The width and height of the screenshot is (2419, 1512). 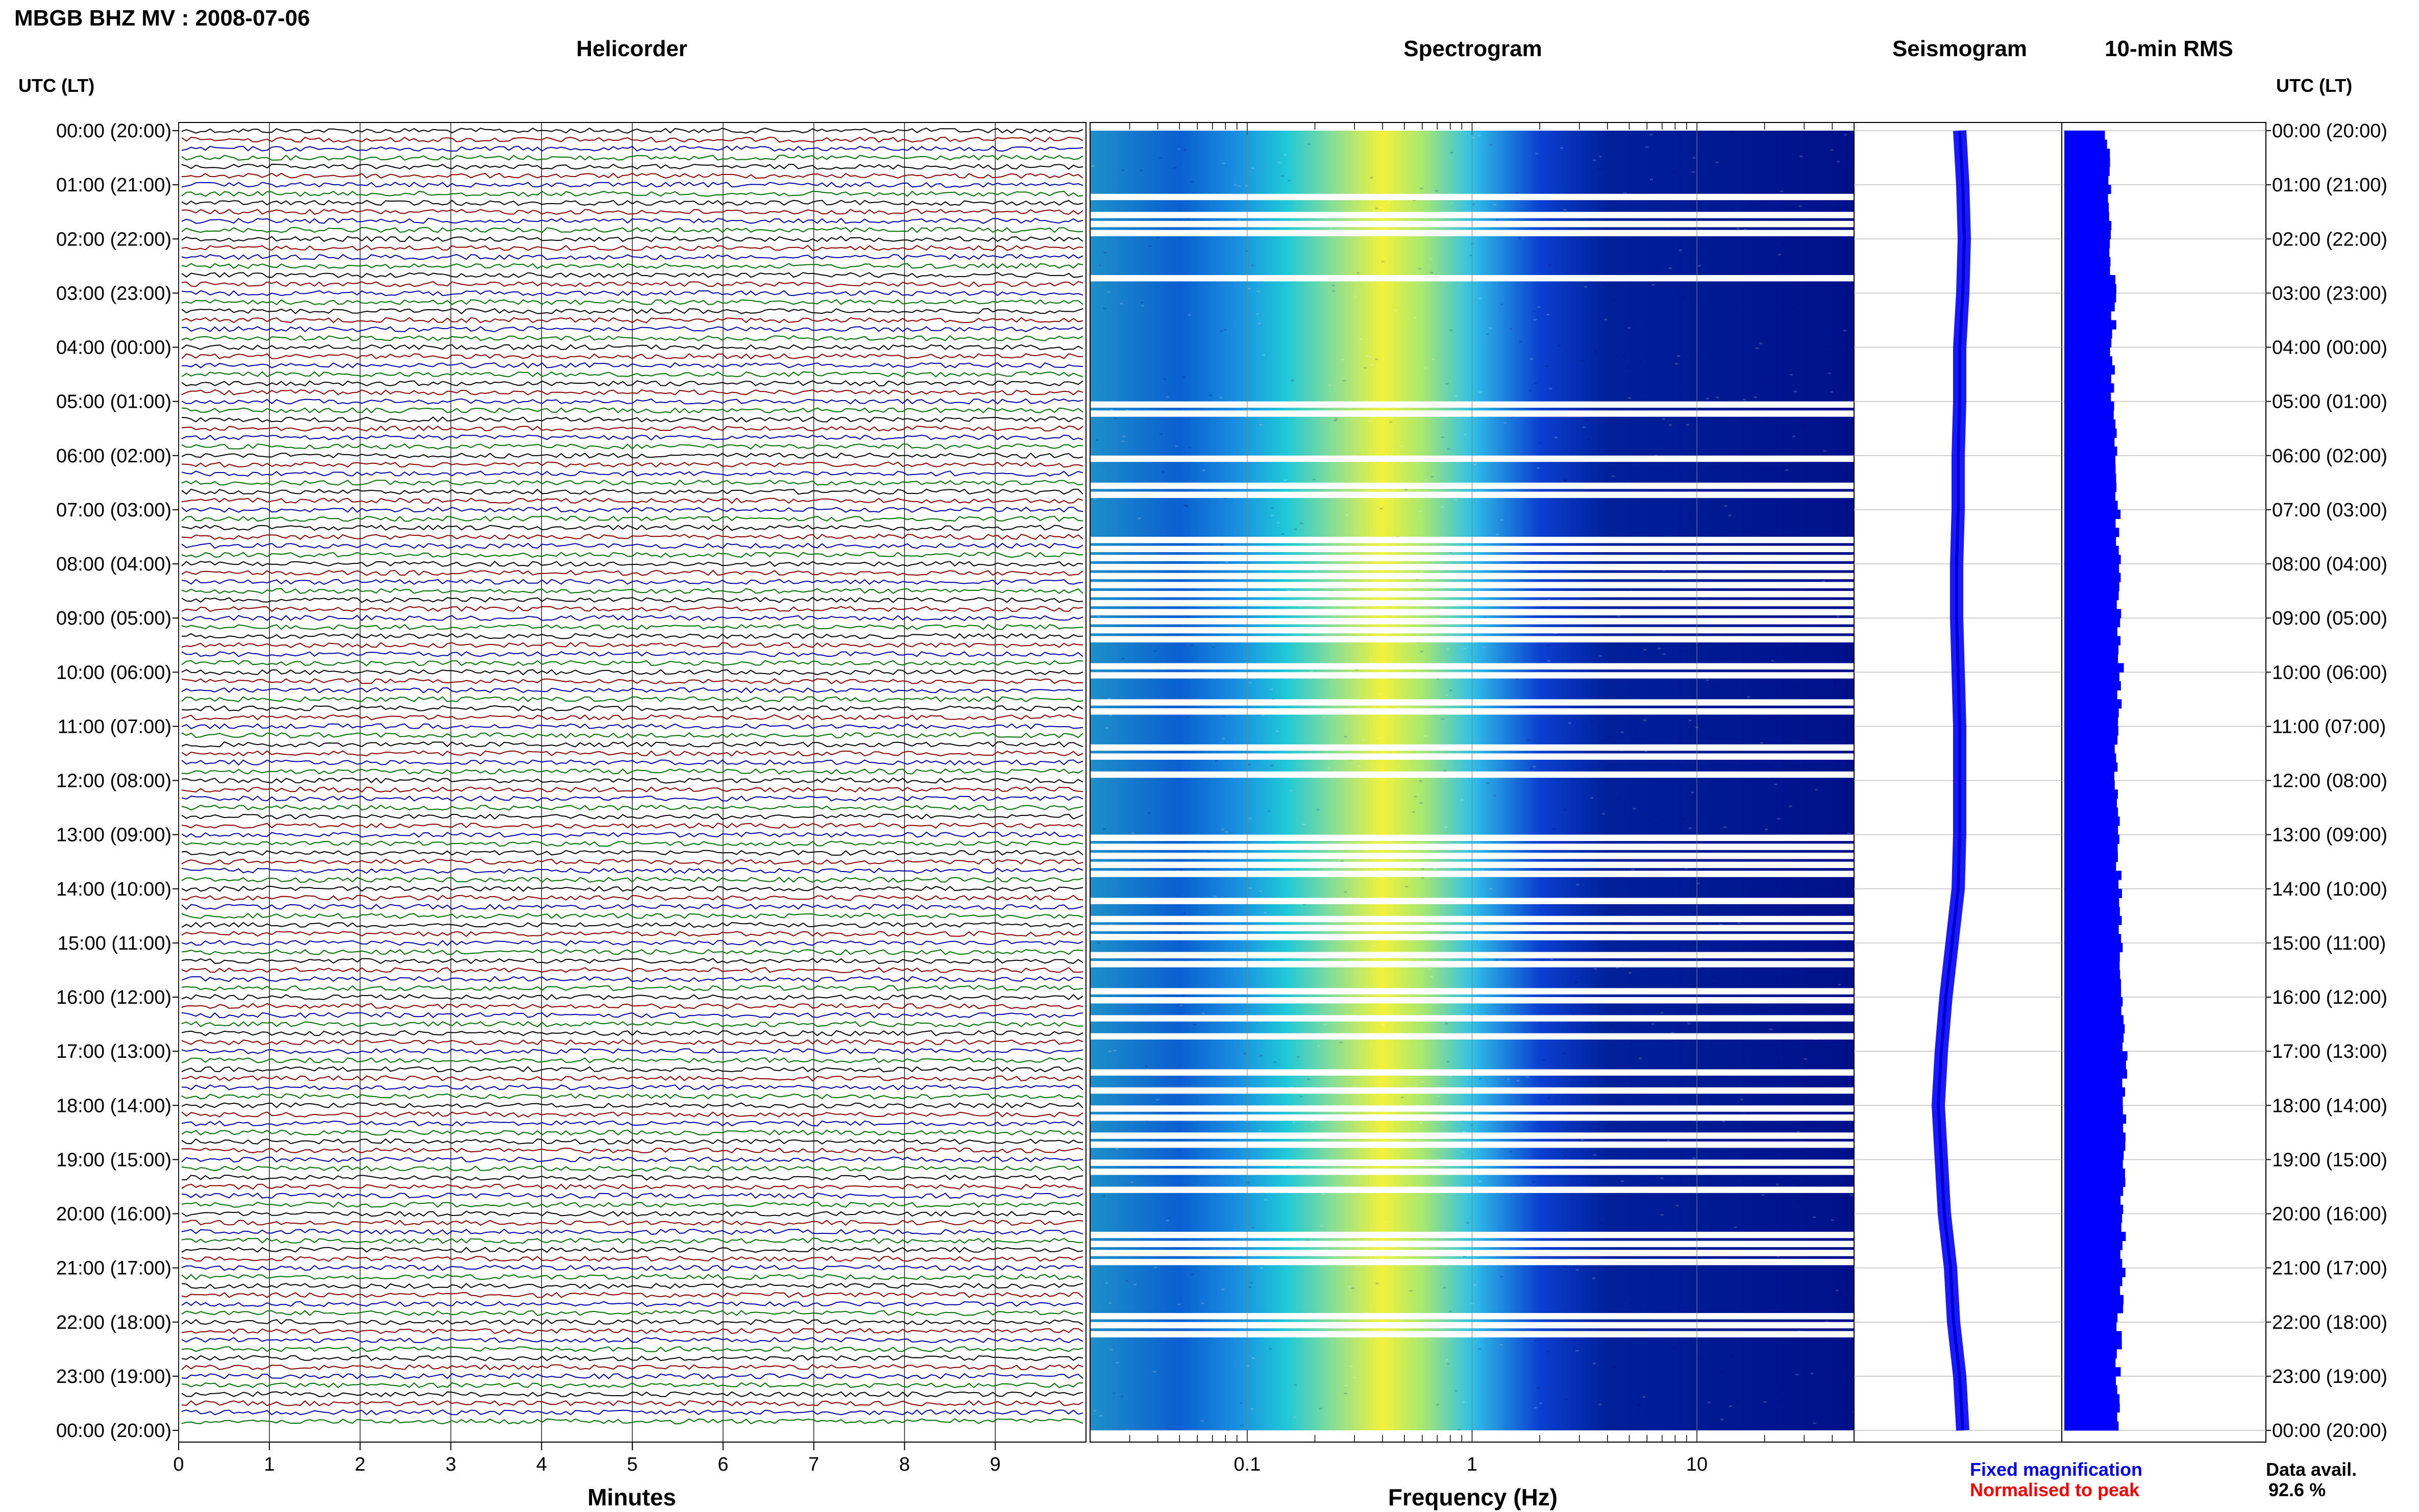 What do you see at coordinates (2329, 456) in the screenshot?
I see `time-label-right: 06:00 (02:00)` at bounding box center [2329, 456].